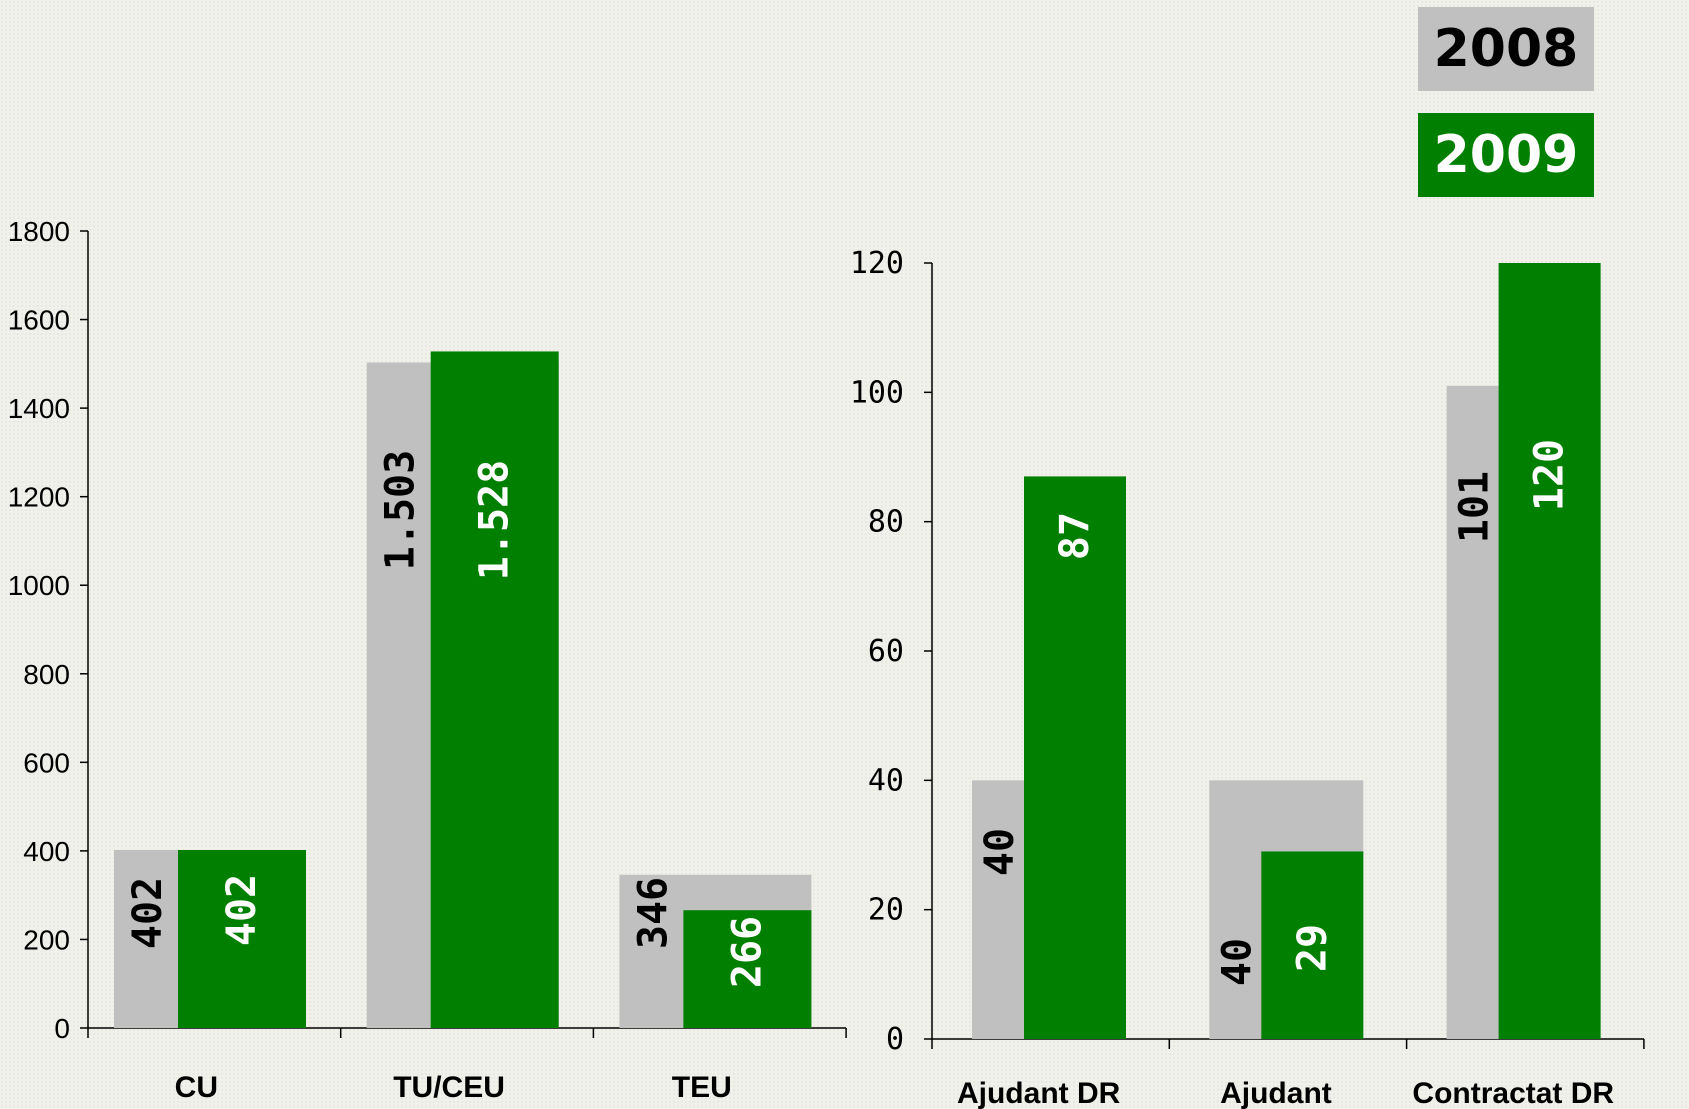 This screenshot has height=1109, width=1689. I want to click on value-label-2008: 346, so click(653, 913).